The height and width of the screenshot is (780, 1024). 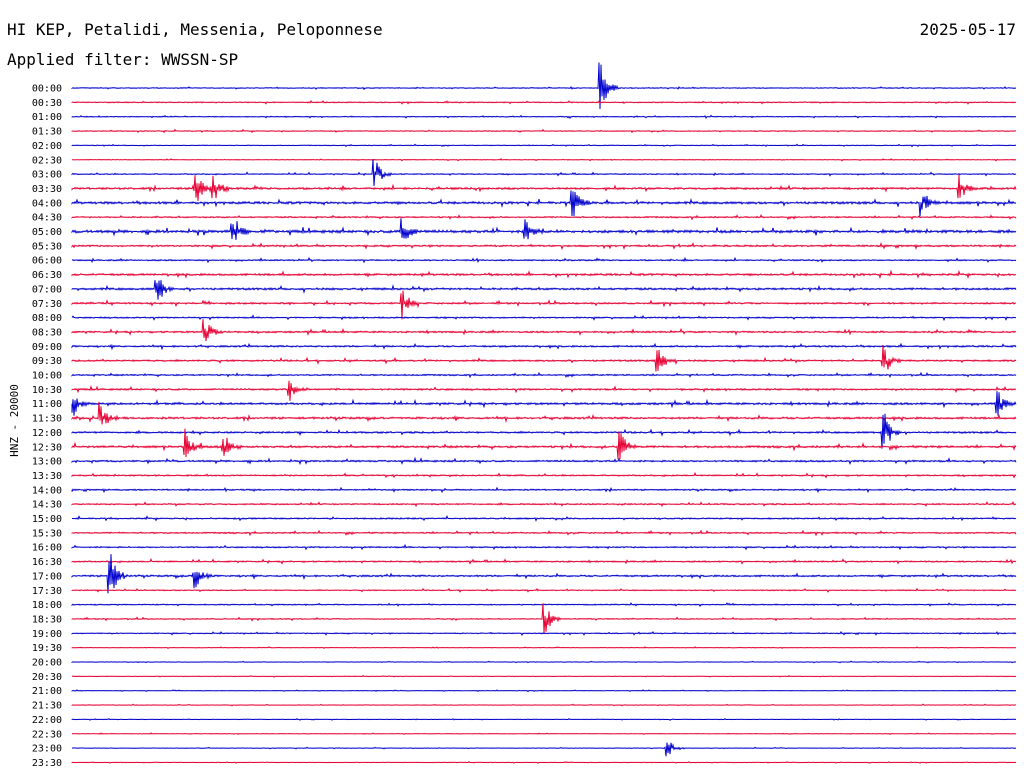 What do you see at coordinates (47, 203) in the screenshot?
I see `row-label: 04:00` at bounding box center [47, 203].